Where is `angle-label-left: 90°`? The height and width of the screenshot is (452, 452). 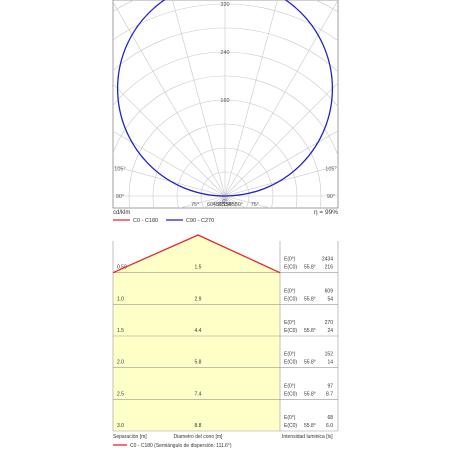 angle-label-left: 90° is located at coordinates (120, 197).